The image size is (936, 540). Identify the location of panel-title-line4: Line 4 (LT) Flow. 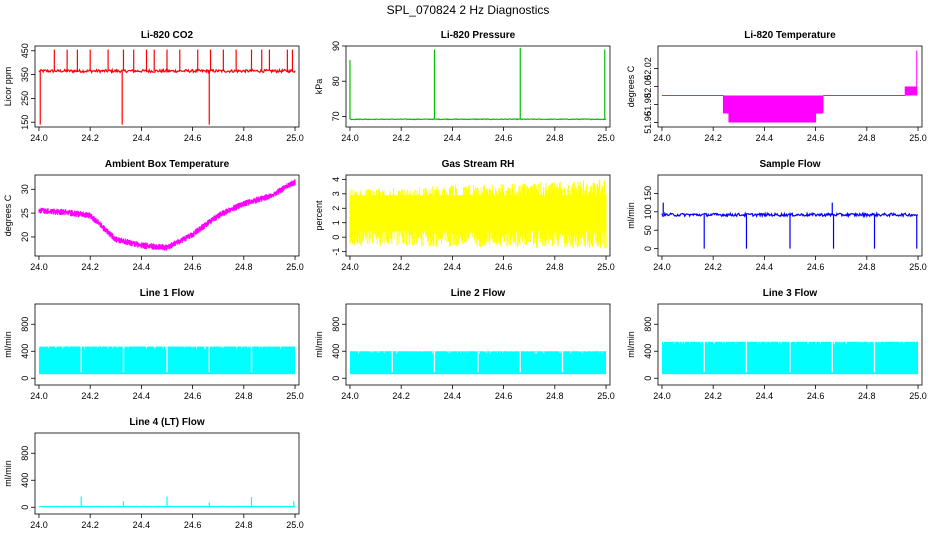
(167, 422).